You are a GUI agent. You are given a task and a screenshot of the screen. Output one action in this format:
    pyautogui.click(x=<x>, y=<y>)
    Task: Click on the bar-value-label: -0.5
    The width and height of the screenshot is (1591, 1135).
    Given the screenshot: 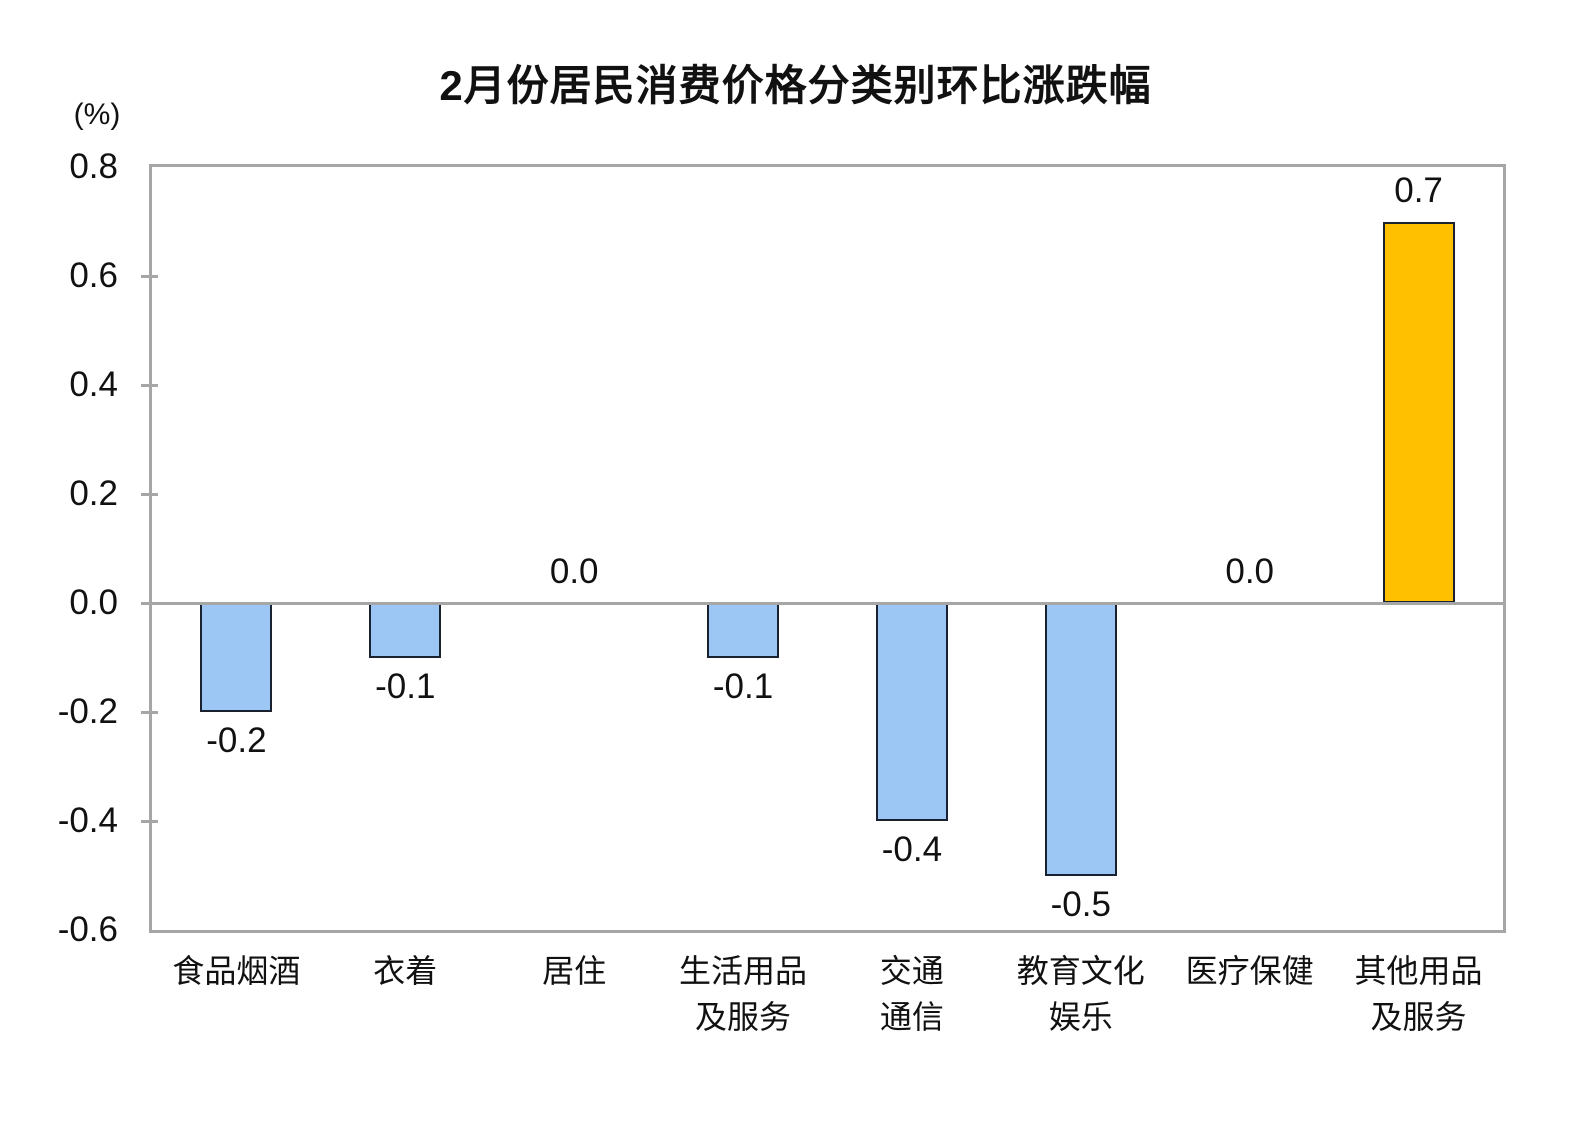 What is the action you would take?
    pyautogui.click(x=1080, y=904)
    